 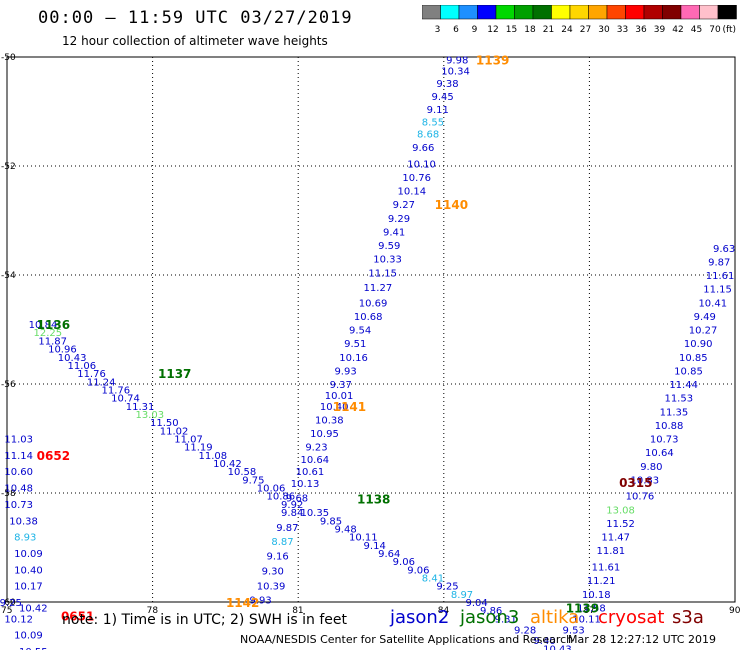 What do you see at coordinates (596, 595) in the screenshot?
I see `wave-height-value: 10.18` at bounding box center [596, 595].